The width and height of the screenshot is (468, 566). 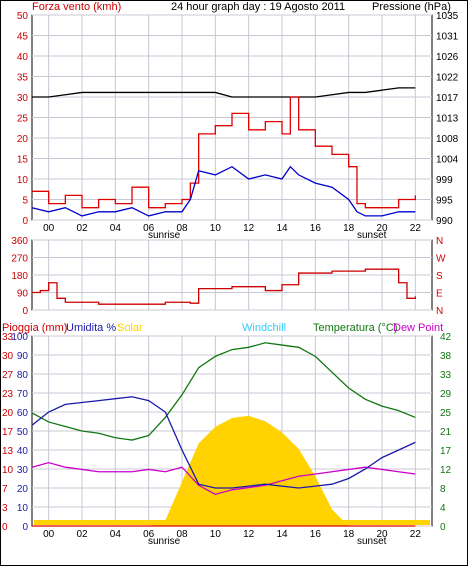 I want to click on rain-y-tick: 10, so click(x=8, y=470).